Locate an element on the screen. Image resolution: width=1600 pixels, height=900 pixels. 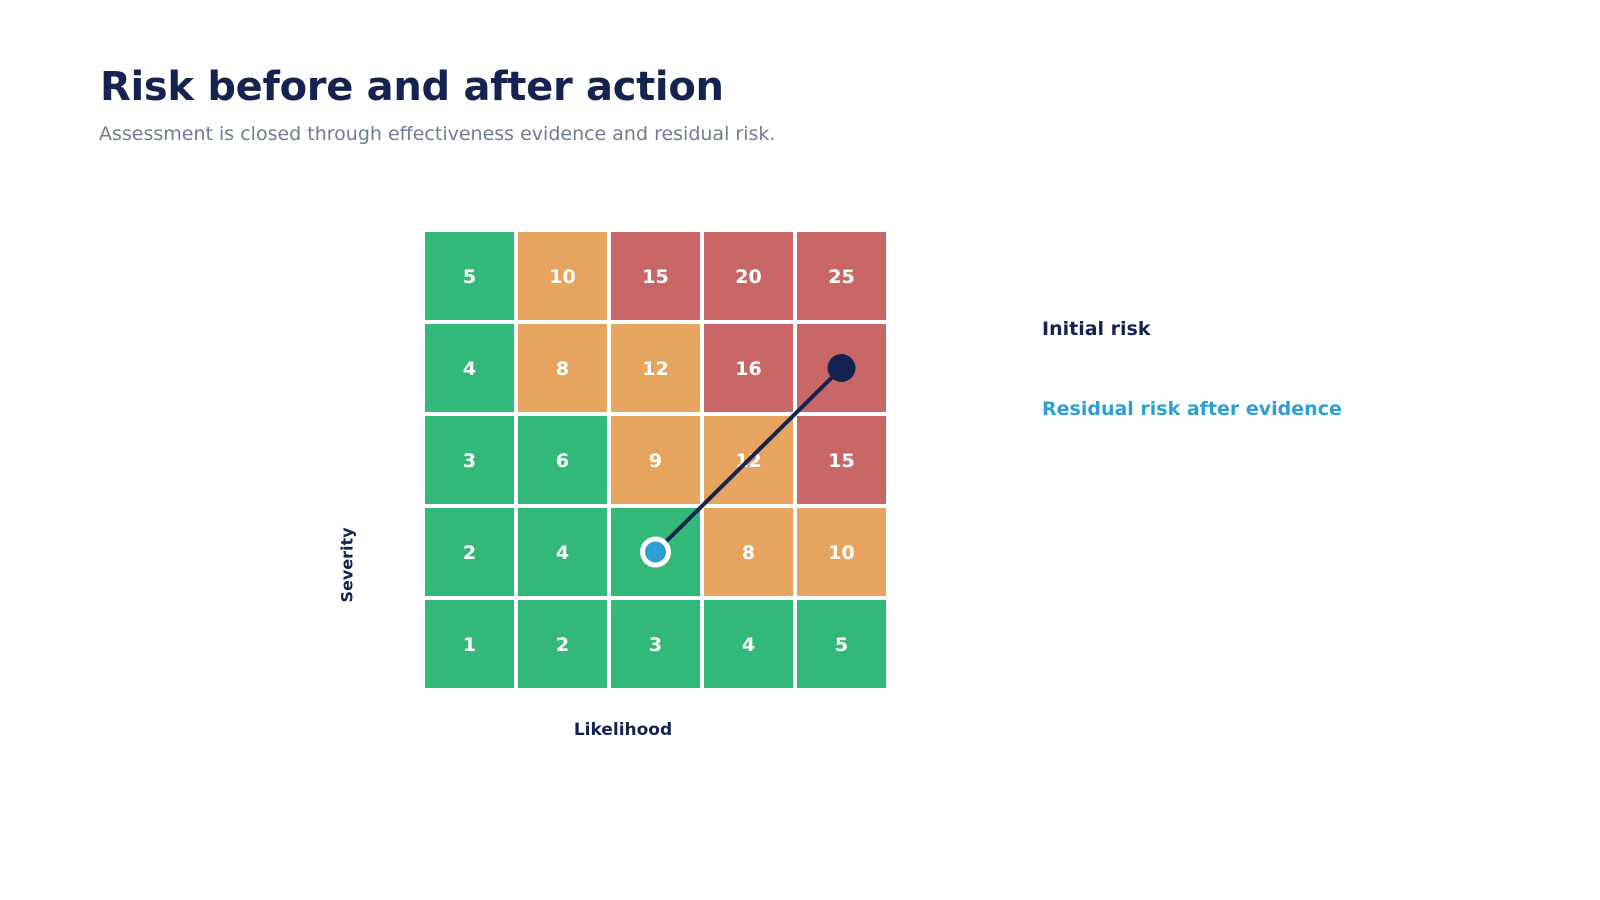
initial-risk-marker is located at coordinates (841, 368).